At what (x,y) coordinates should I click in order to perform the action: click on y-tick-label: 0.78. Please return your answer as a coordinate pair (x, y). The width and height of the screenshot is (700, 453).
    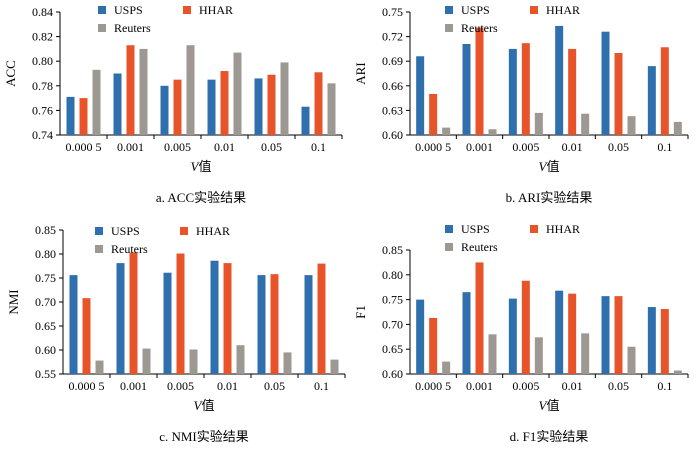
    Looking at the image, I should click on (42, 86).